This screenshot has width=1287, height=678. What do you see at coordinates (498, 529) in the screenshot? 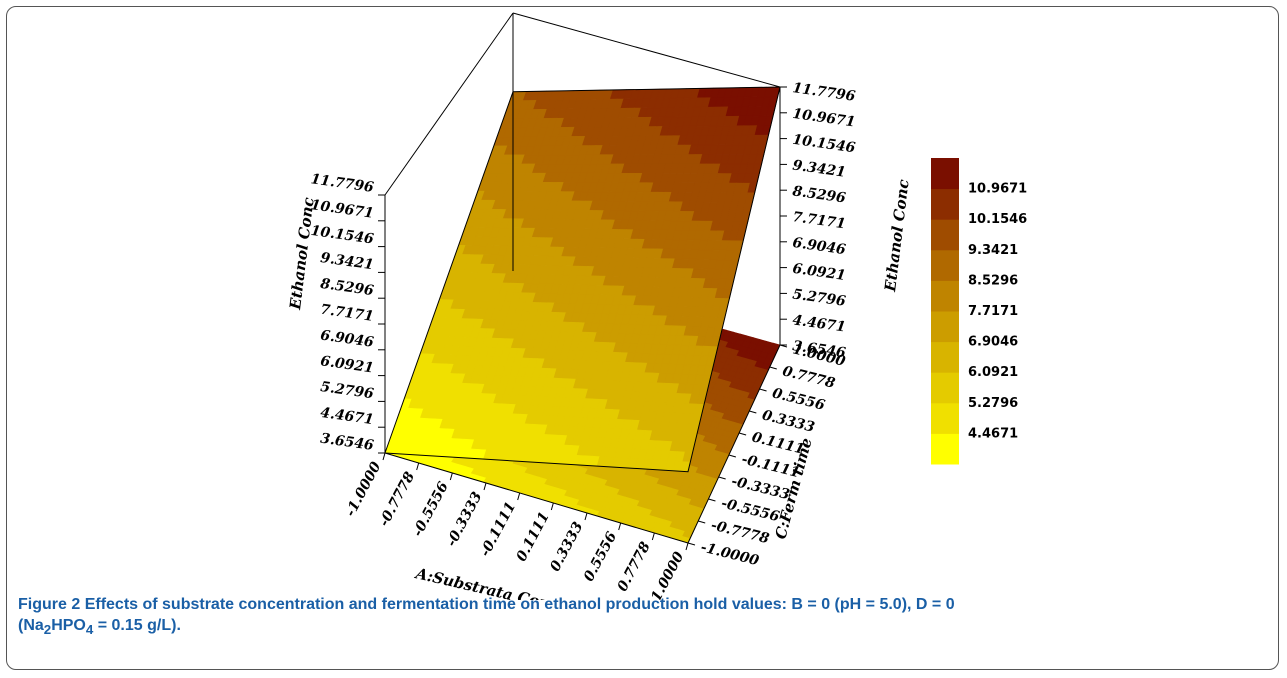
I see `x-tick-label: -0.1111` at bounding box center [498, 529].